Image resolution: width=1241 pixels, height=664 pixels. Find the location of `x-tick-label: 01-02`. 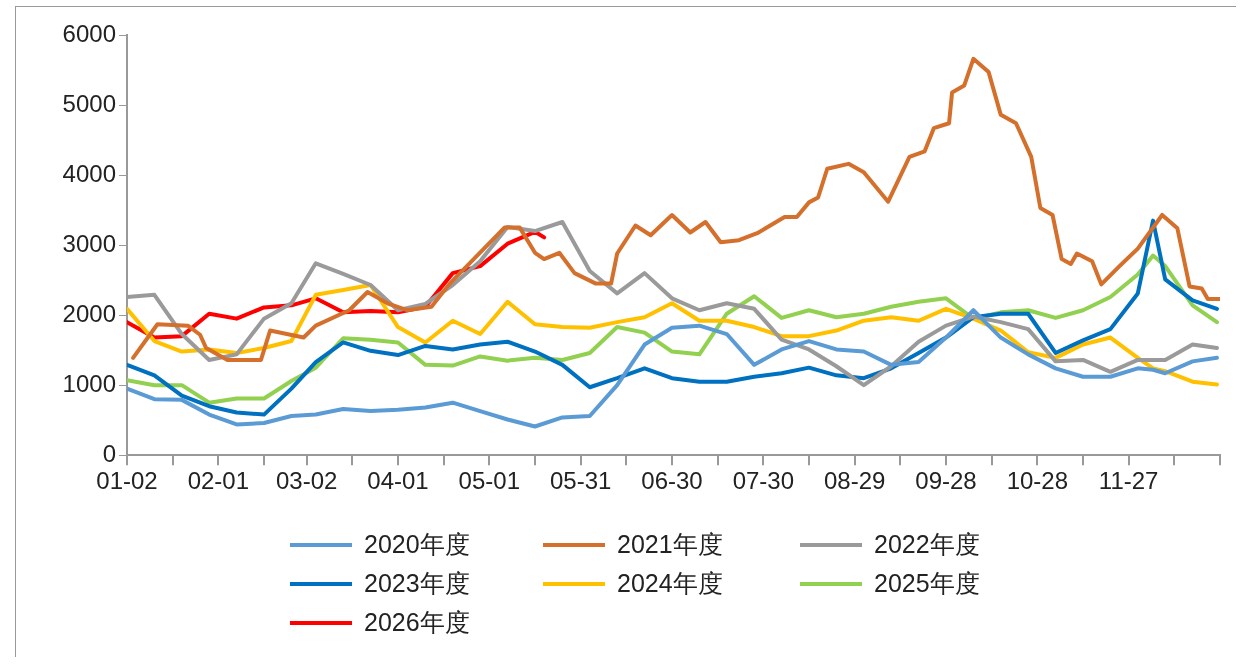

x-tick-label: 01-02 is located at coordinates (127, 481).